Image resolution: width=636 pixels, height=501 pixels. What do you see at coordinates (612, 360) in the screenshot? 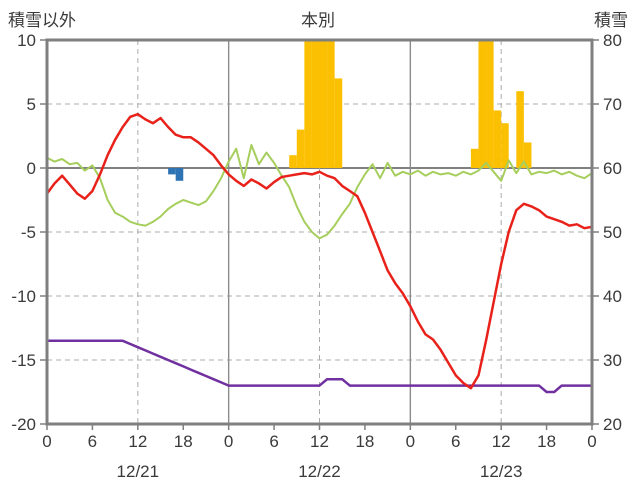
I see `svg-text: 30` at bounding box center [612, 360].